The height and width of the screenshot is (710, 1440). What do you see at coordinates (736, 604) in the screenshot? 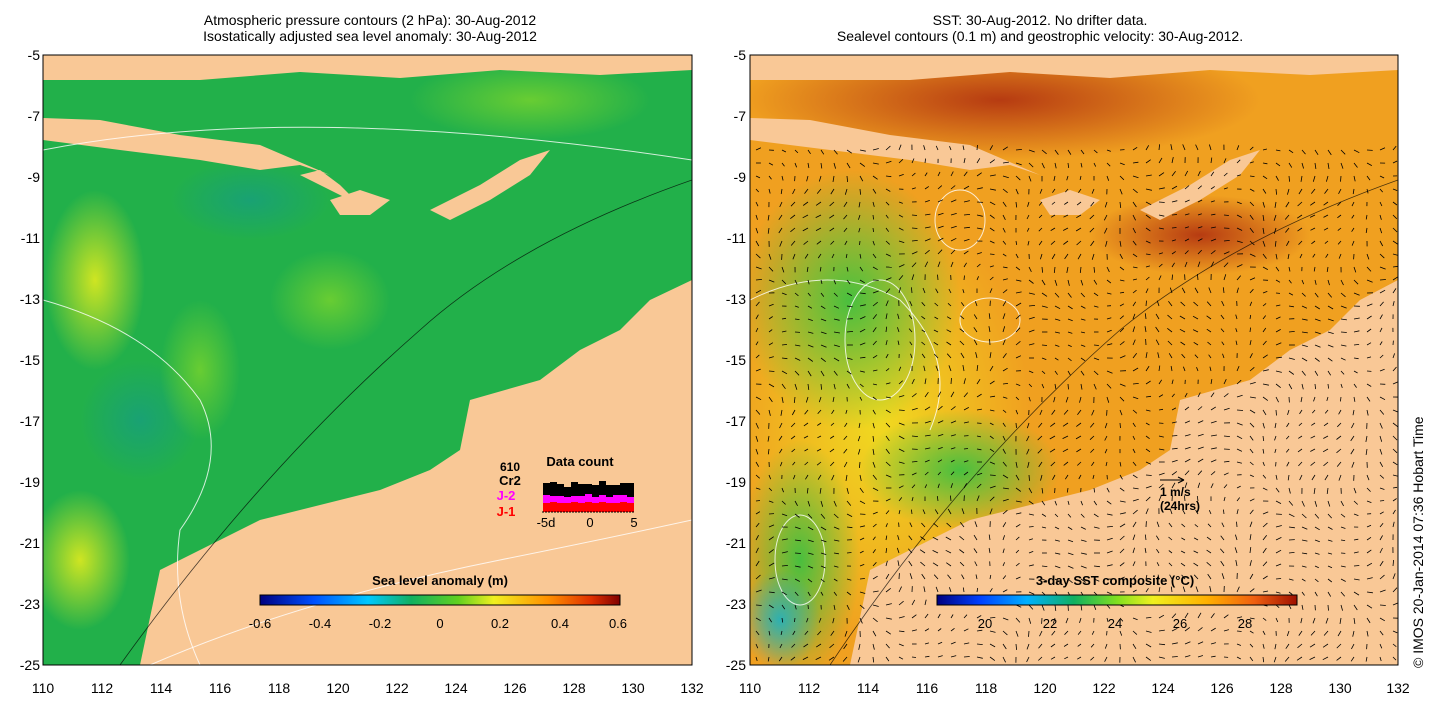
I see `svg-text: -23` at bounding box center [736, 604].